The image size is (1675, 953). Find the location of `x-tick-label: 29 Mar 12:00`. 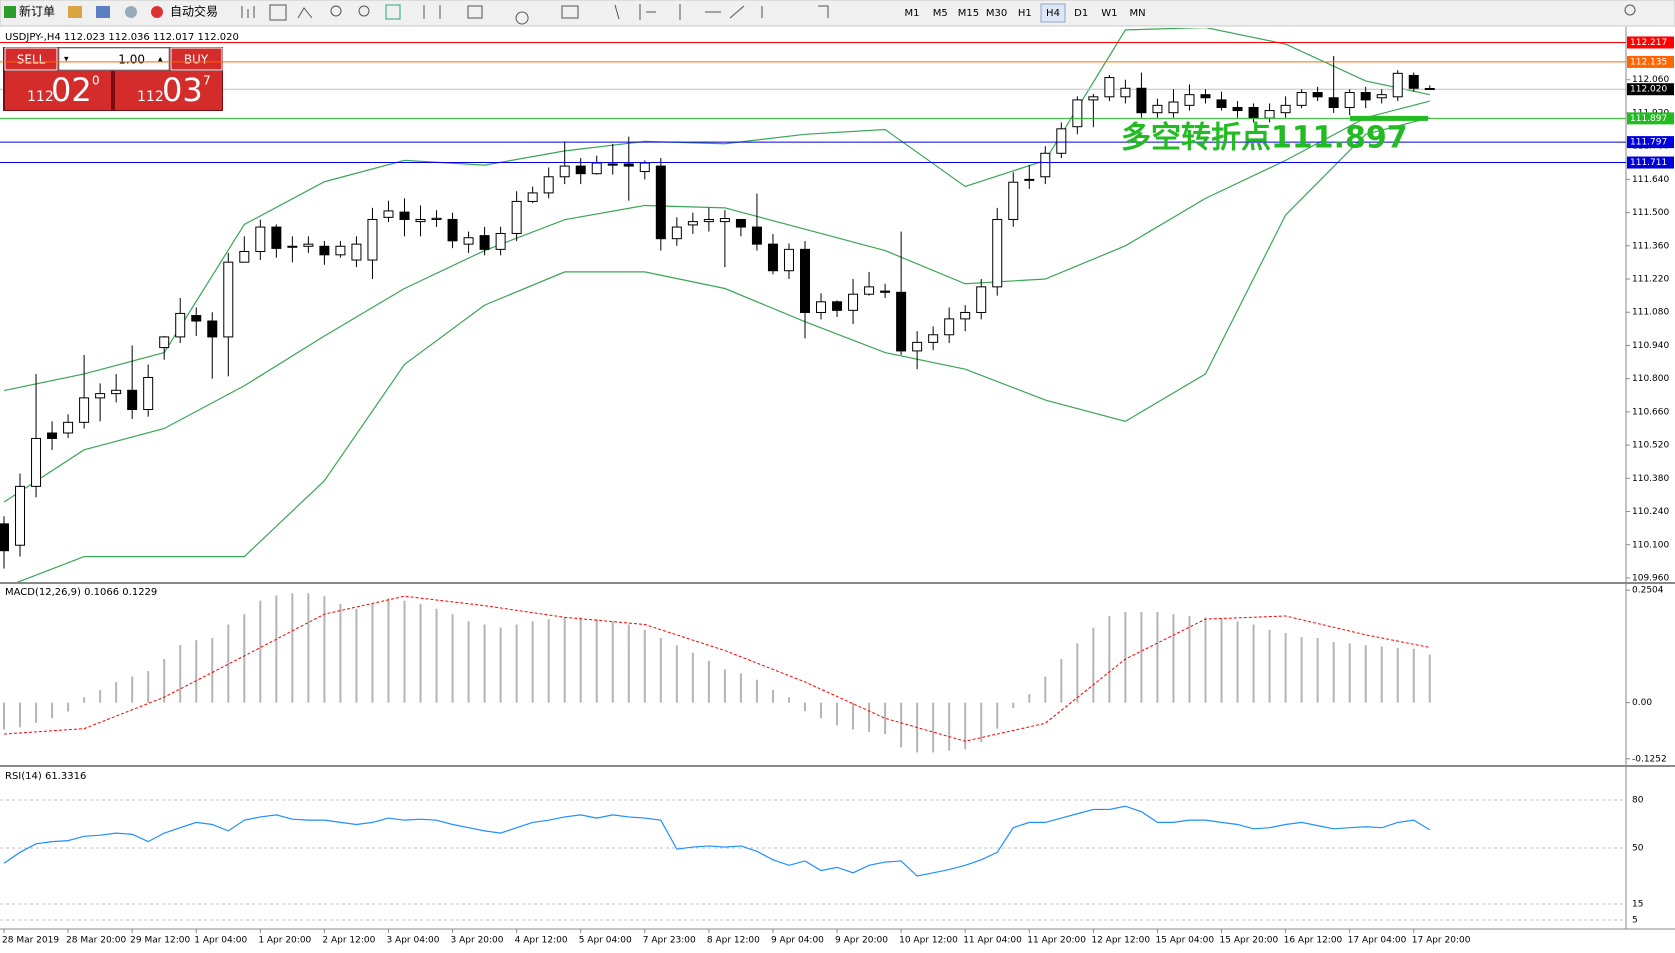

x-tick-label: 29 Mar 12:00 is located at coordinates (160, 941).